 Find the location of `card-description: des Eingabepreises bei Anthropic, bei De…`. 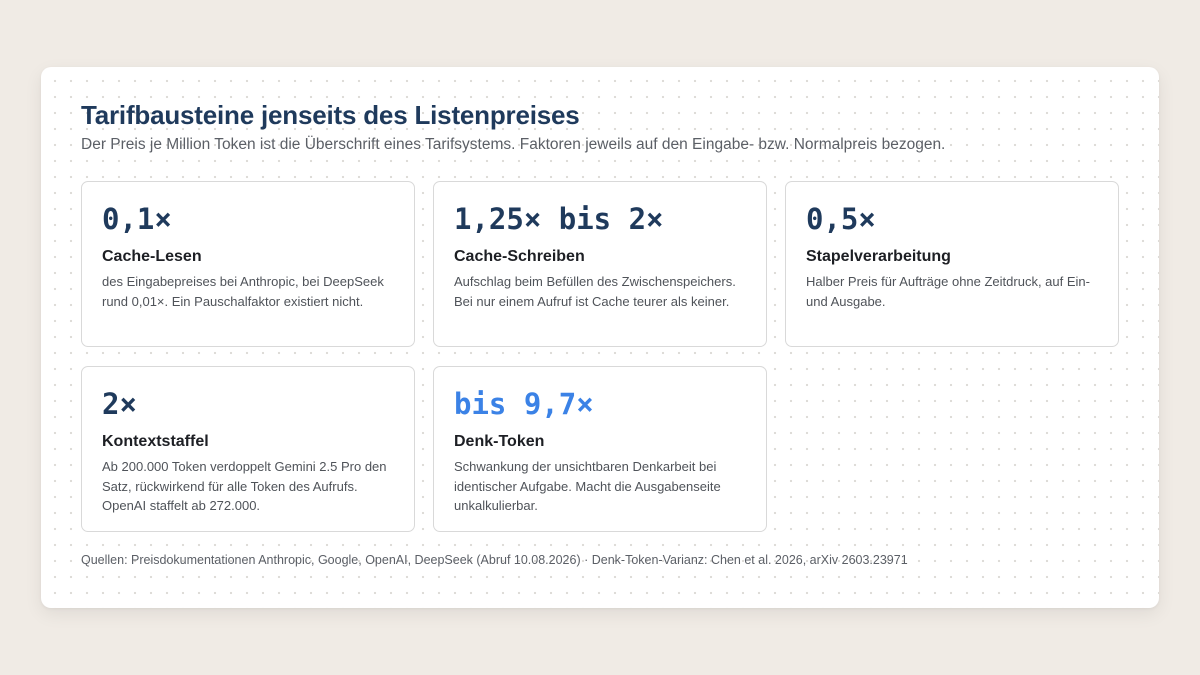

card-description: des Eingabepreises bei Anthropic, bei De… is located at coordinates (243, 291).